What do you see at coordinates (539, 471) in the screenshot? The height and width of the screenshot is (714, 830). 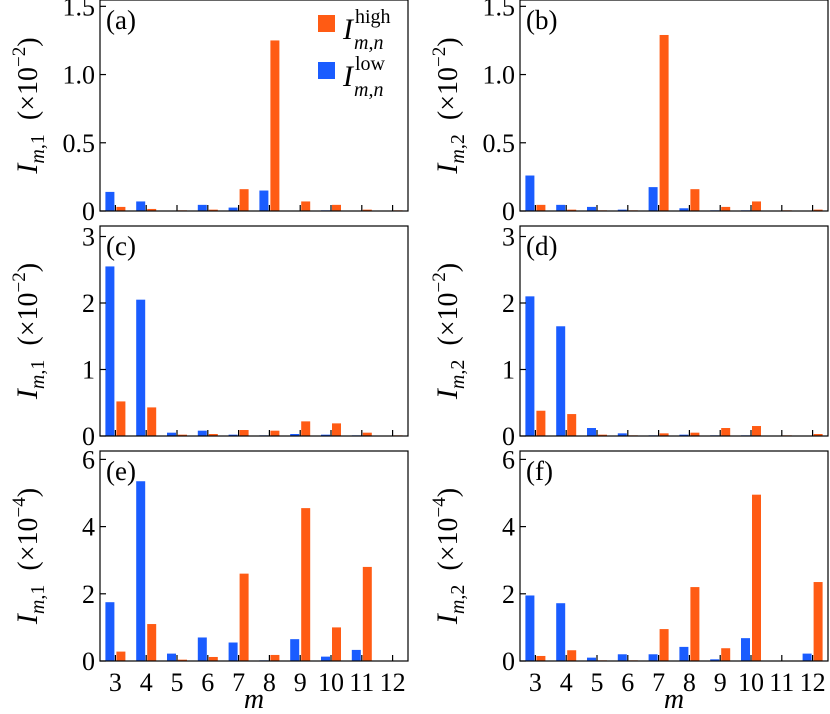 I see `panel-label: (f)` at bounding box center [539, 471].